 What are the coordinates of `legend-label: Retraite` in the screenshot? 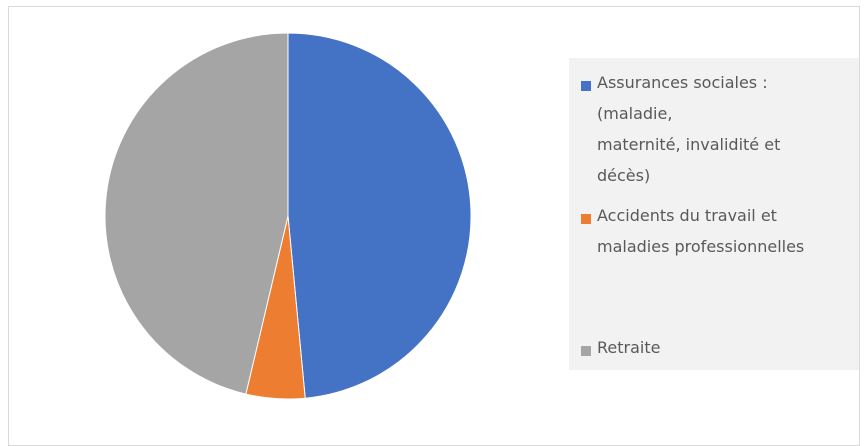 It's located at (629, 347).